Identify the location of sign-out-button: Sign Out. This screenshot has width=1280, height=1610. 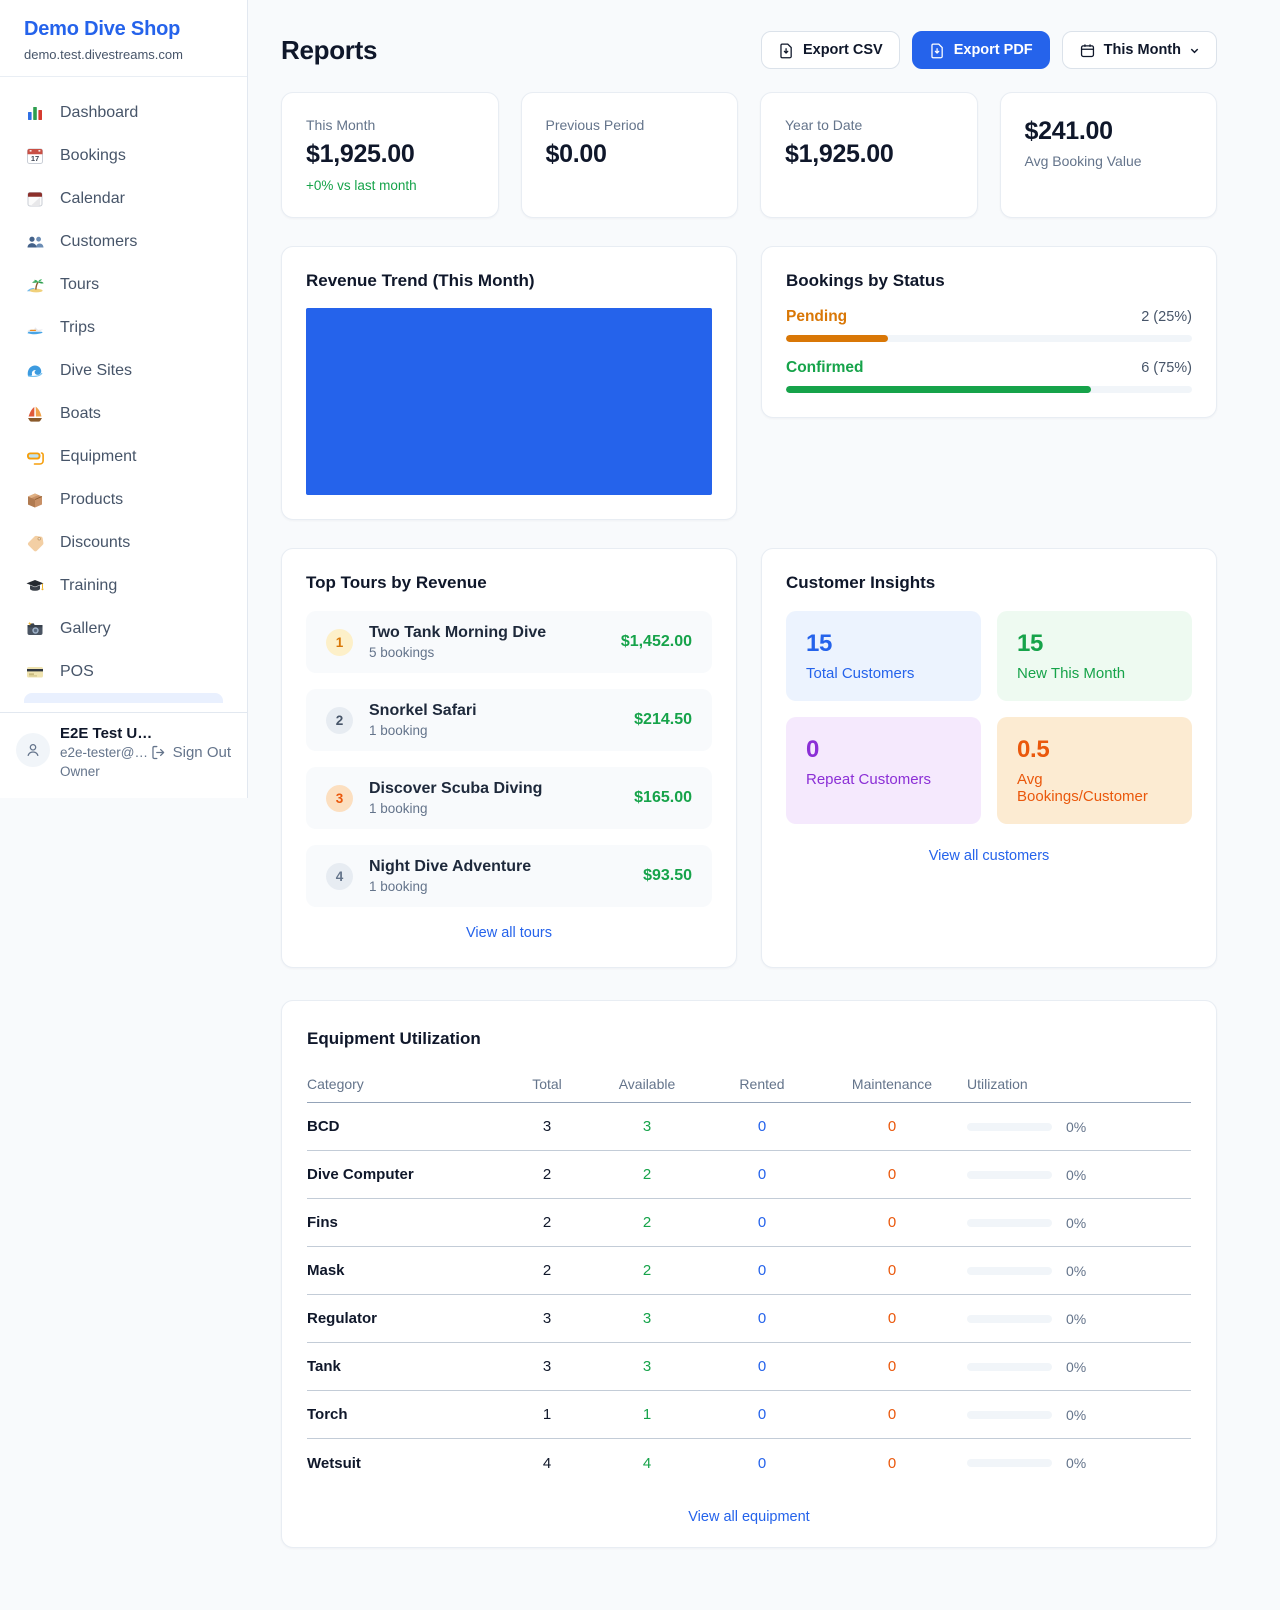
(190, 752).